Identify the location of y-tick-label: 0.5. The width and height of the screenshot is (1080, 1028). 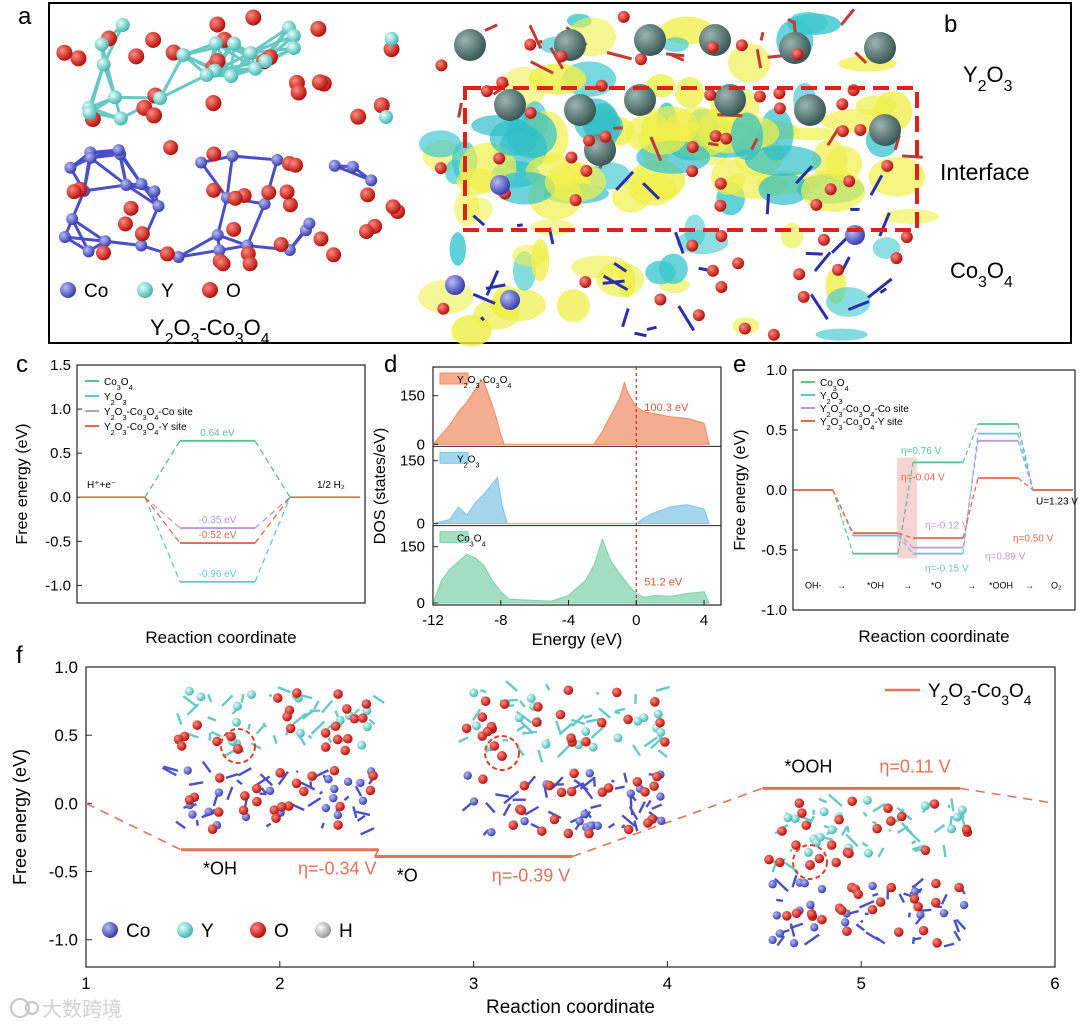
(776, 430).